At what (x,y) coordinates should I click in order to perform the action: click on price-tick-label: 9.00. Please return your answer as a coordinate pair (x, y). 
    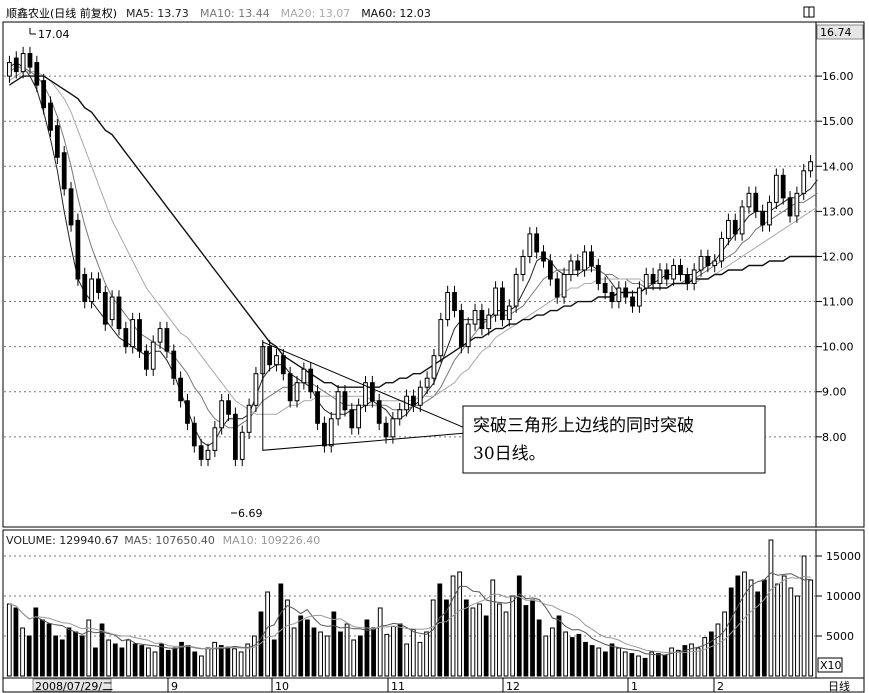
    Looking at the image, I should click on (834, 392).